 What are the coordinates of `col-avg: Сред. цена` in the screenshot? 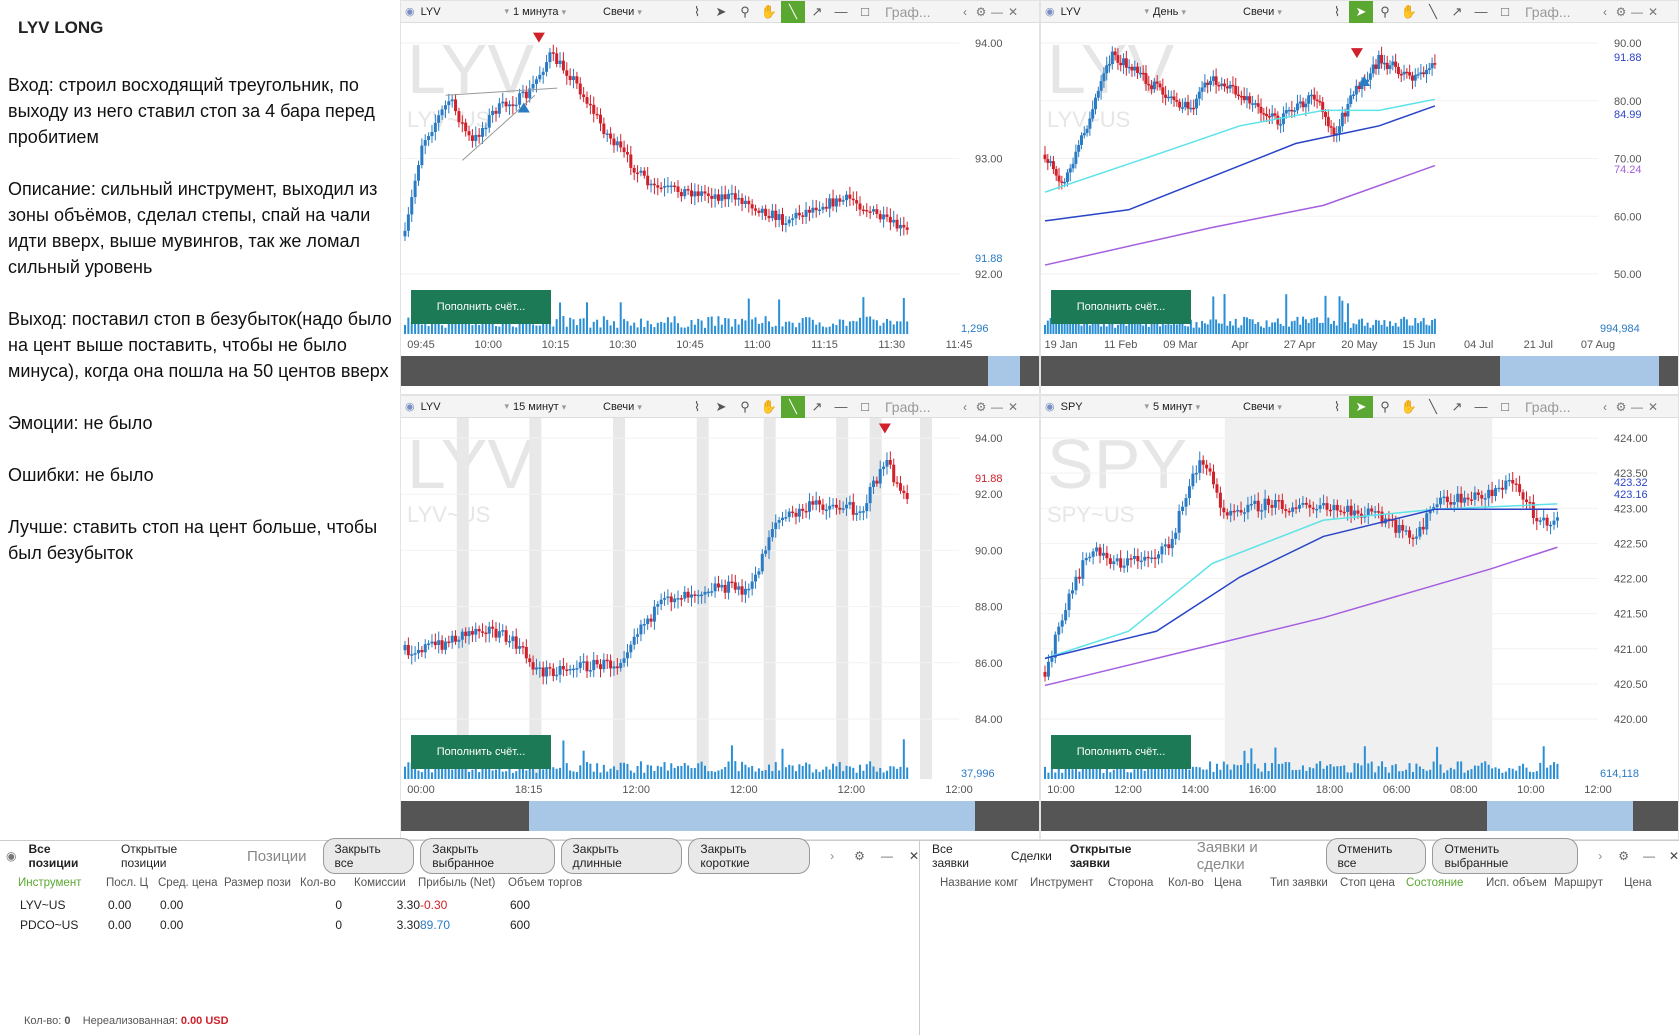 It's located at (188, 883).